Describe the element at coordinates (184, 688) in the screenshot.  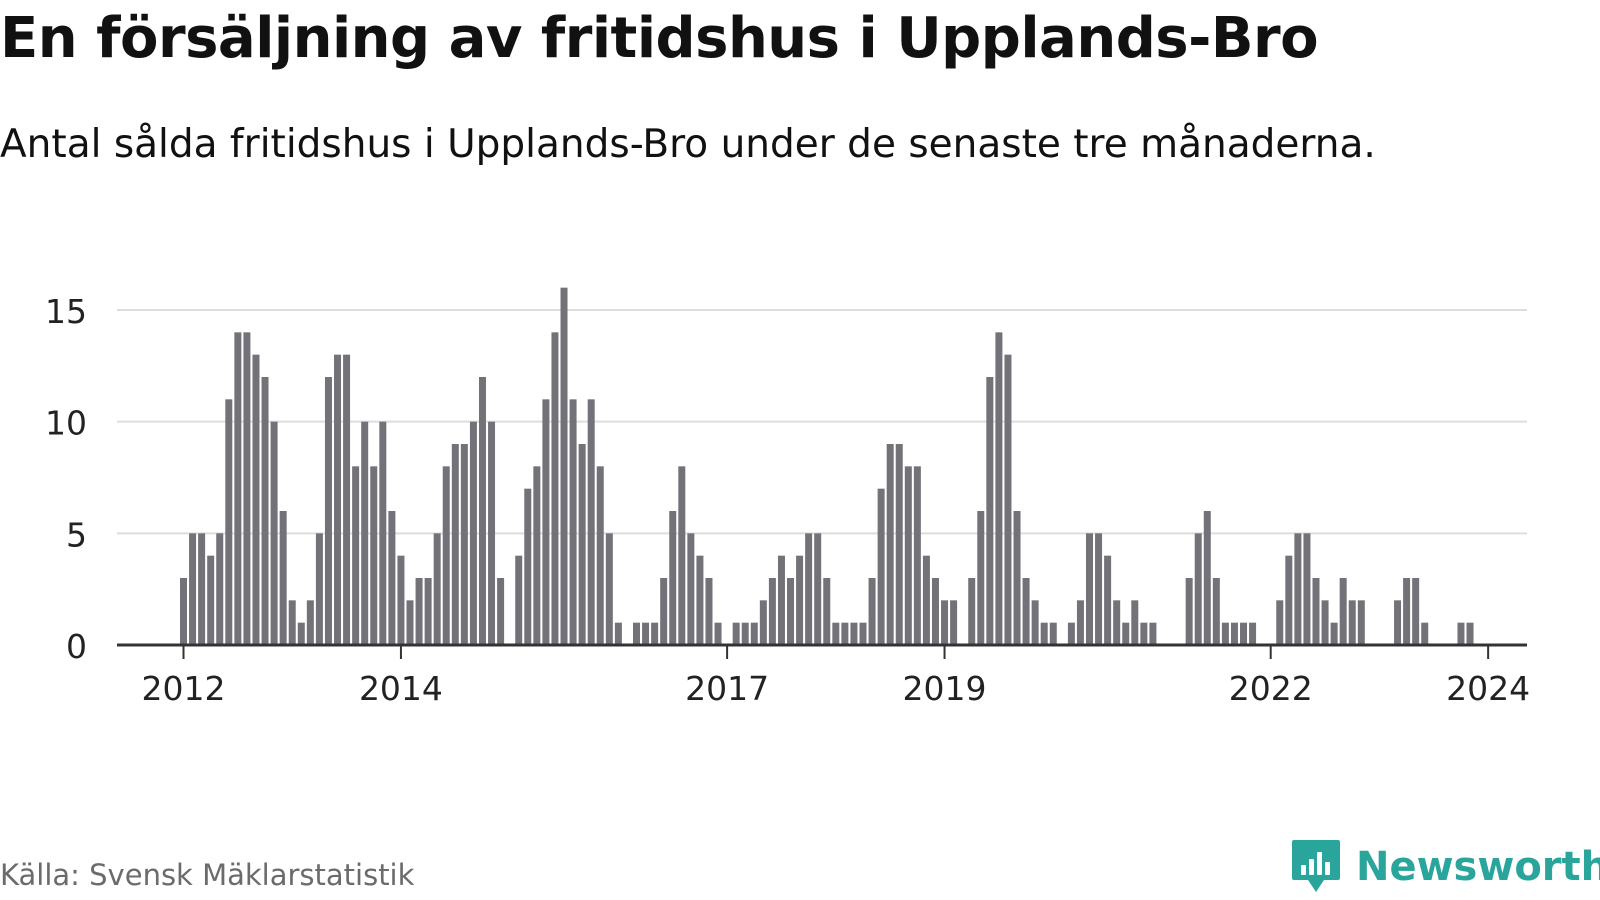
I see `x-tick-label: 2012` at that location.